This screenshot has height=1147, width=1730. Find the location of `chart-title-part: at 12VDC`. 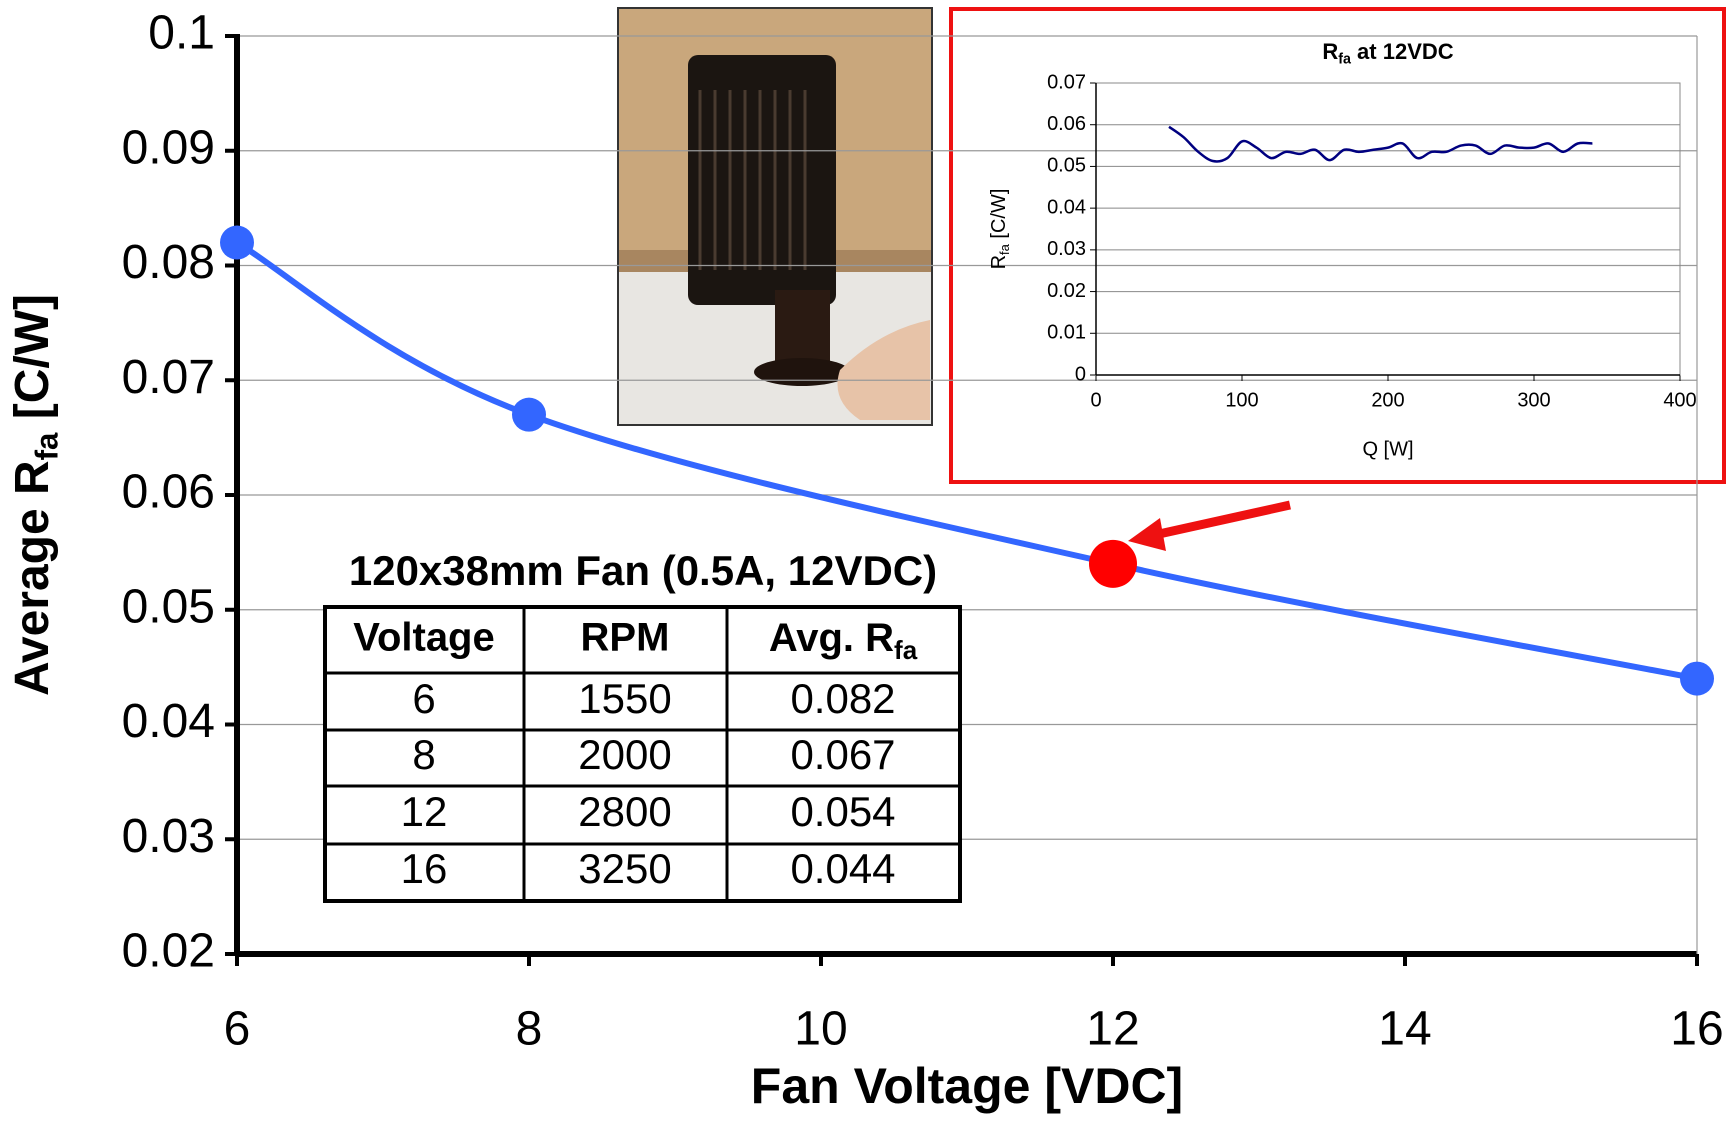

chart-title-part: at 12VDC is located at coordinates (1402, 51).